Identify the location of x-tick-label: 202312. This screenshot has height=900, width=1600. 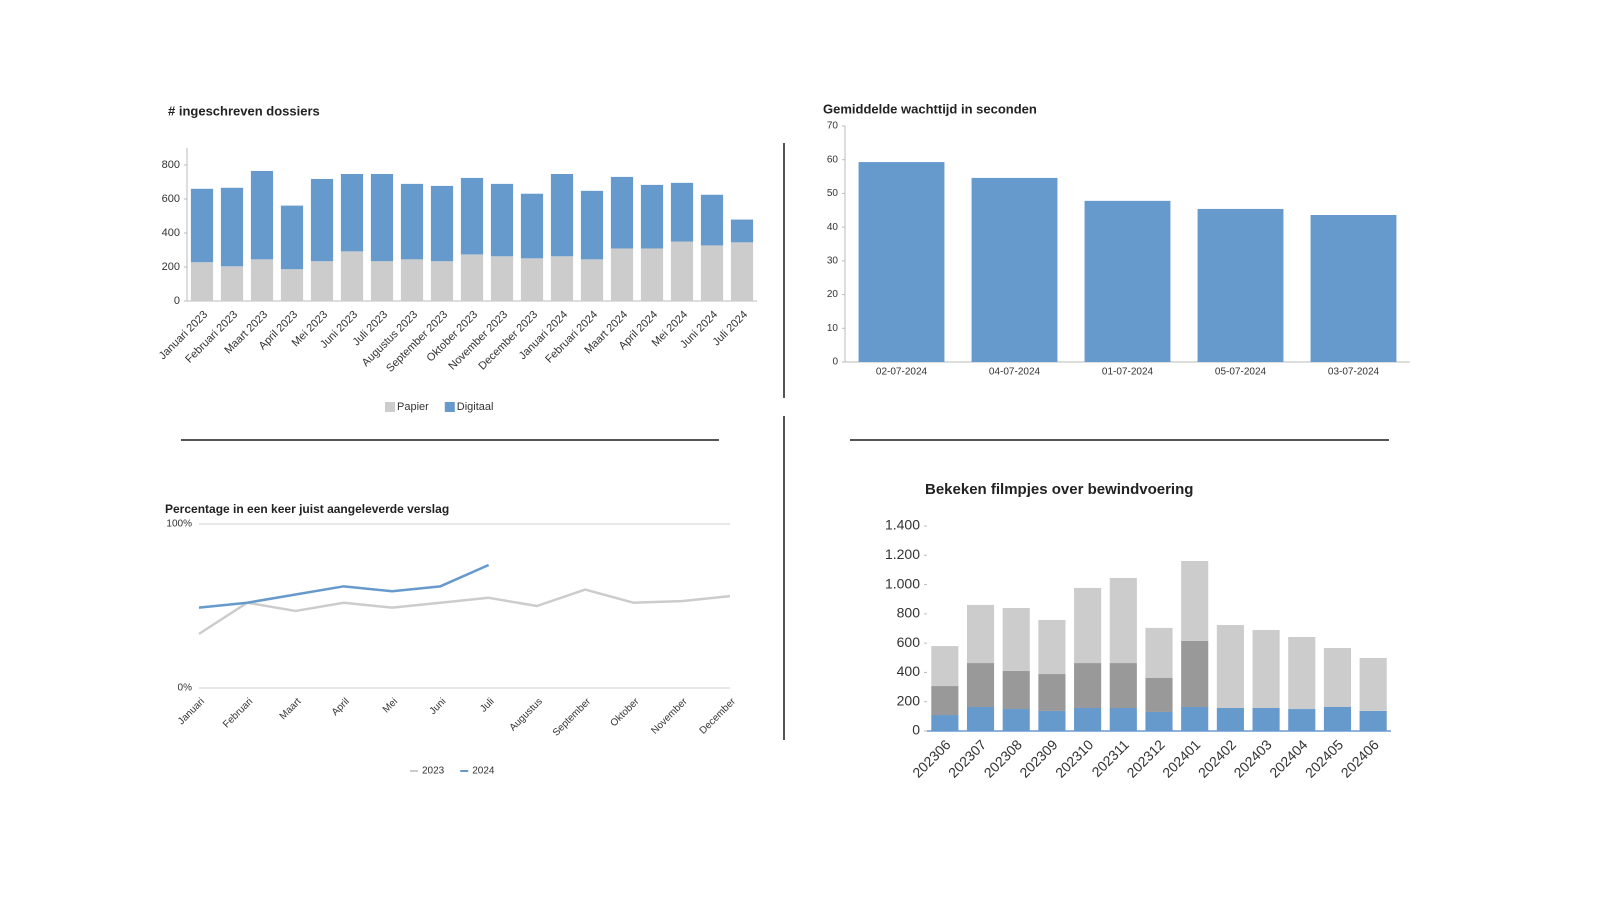
(1145, 758).